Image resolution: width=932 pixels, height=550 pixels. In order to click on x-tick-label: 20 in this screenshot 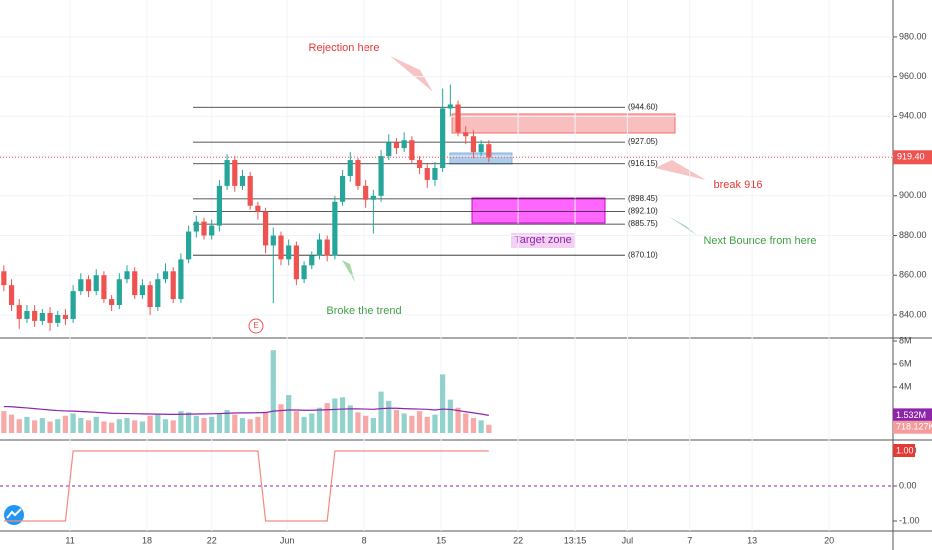, I will do `click(829, 540)`.